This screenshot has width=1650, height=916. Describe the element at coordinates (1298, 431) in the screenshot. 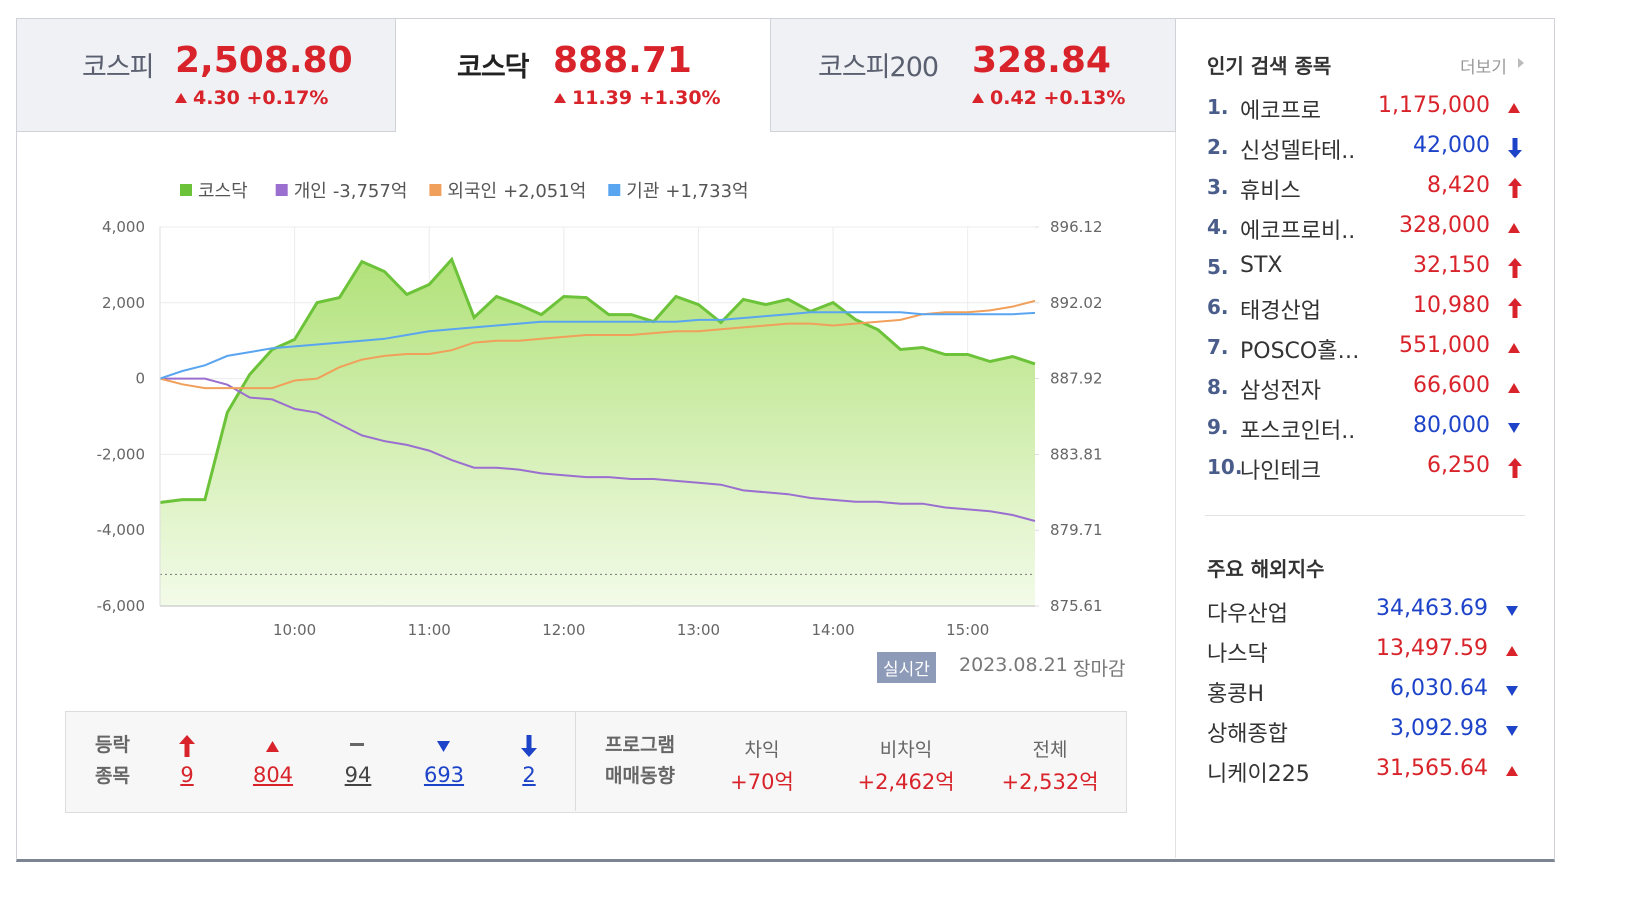

I see `stock-name: 포스코인터..` at that location.